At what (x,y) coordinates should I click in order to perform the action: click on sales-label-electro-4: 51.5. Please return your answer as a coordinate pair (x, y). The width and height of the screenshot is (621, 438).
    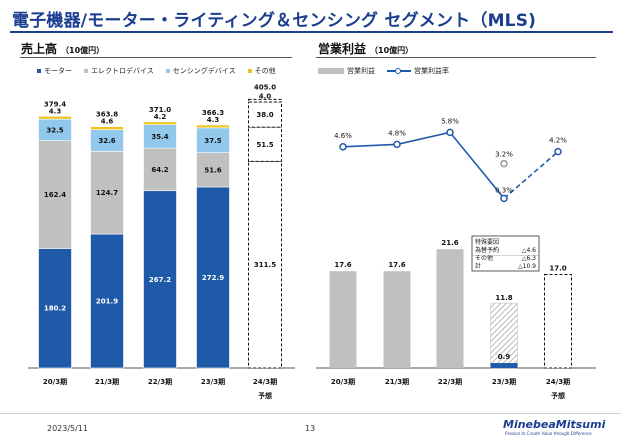
    Looking at the image, I should click on (264, 145).